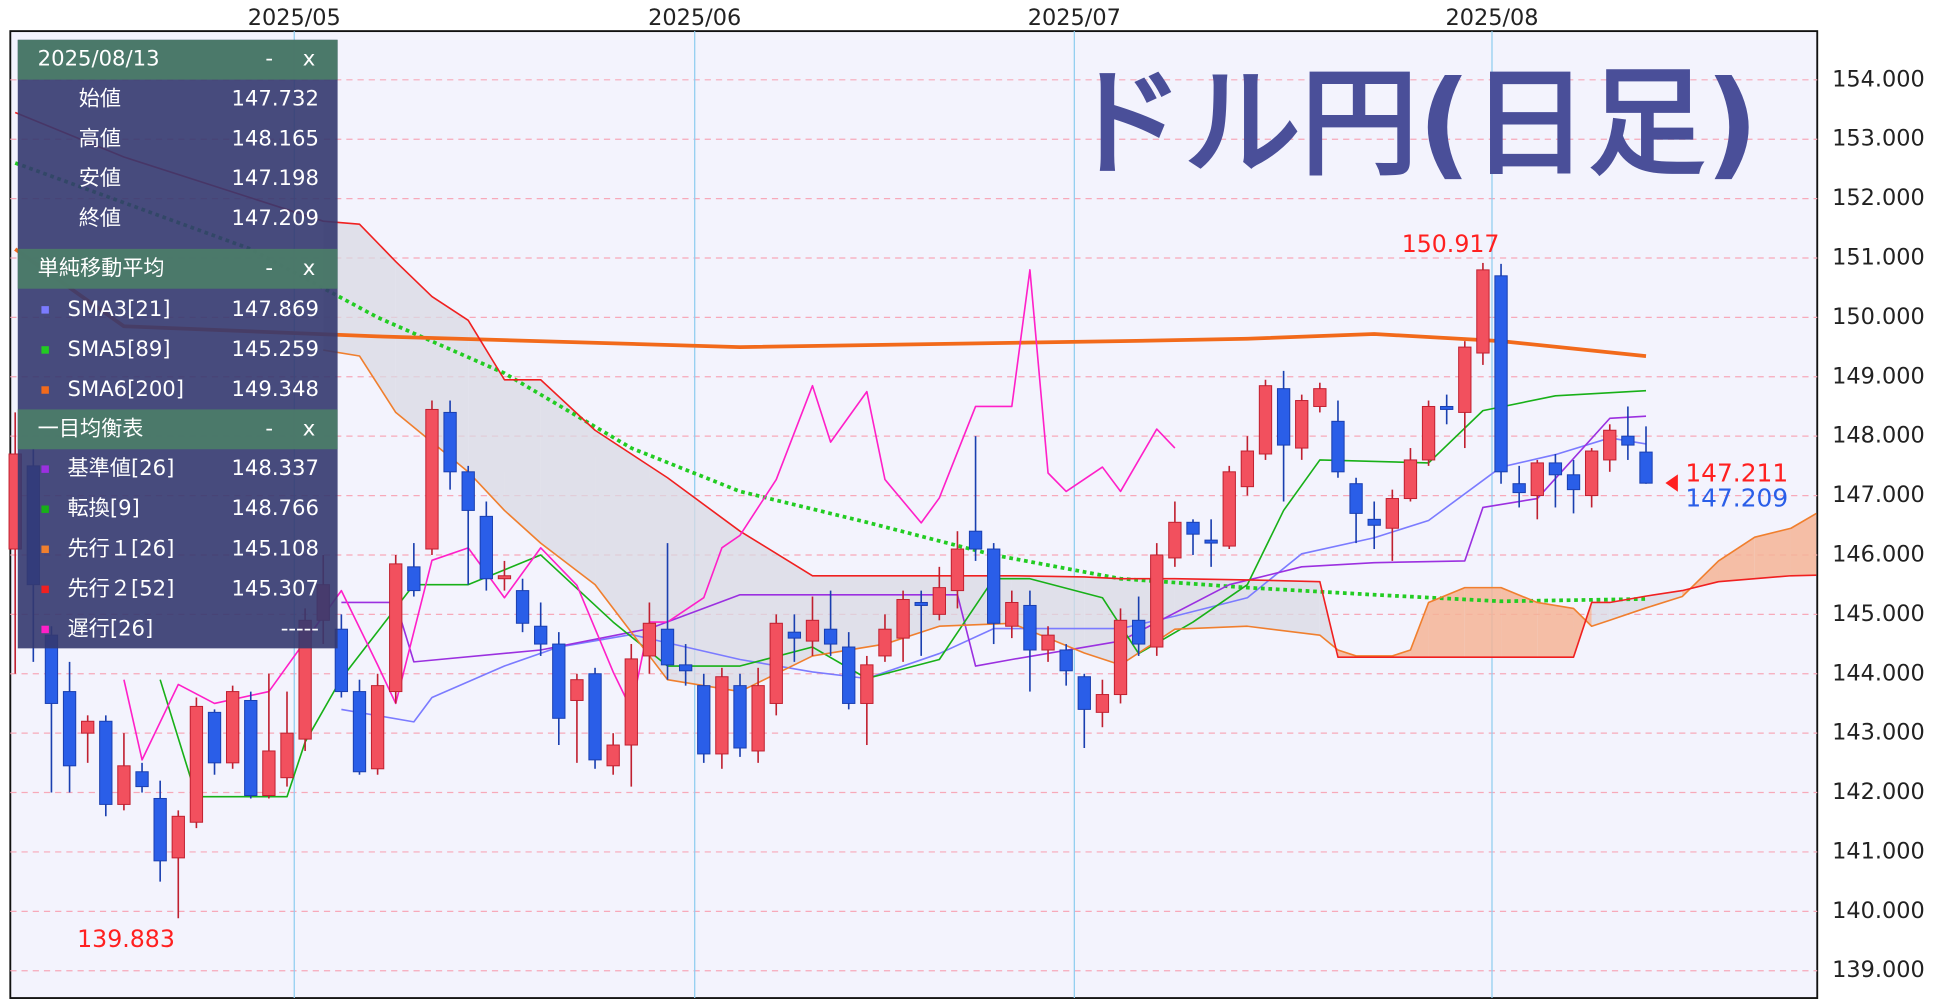 Image resolution: width=1952 pixels, height=1008 pixels. Describe the element at coordinates (104, 507) in the screenshot. I see `legend-name: 転換[9]` at that location.